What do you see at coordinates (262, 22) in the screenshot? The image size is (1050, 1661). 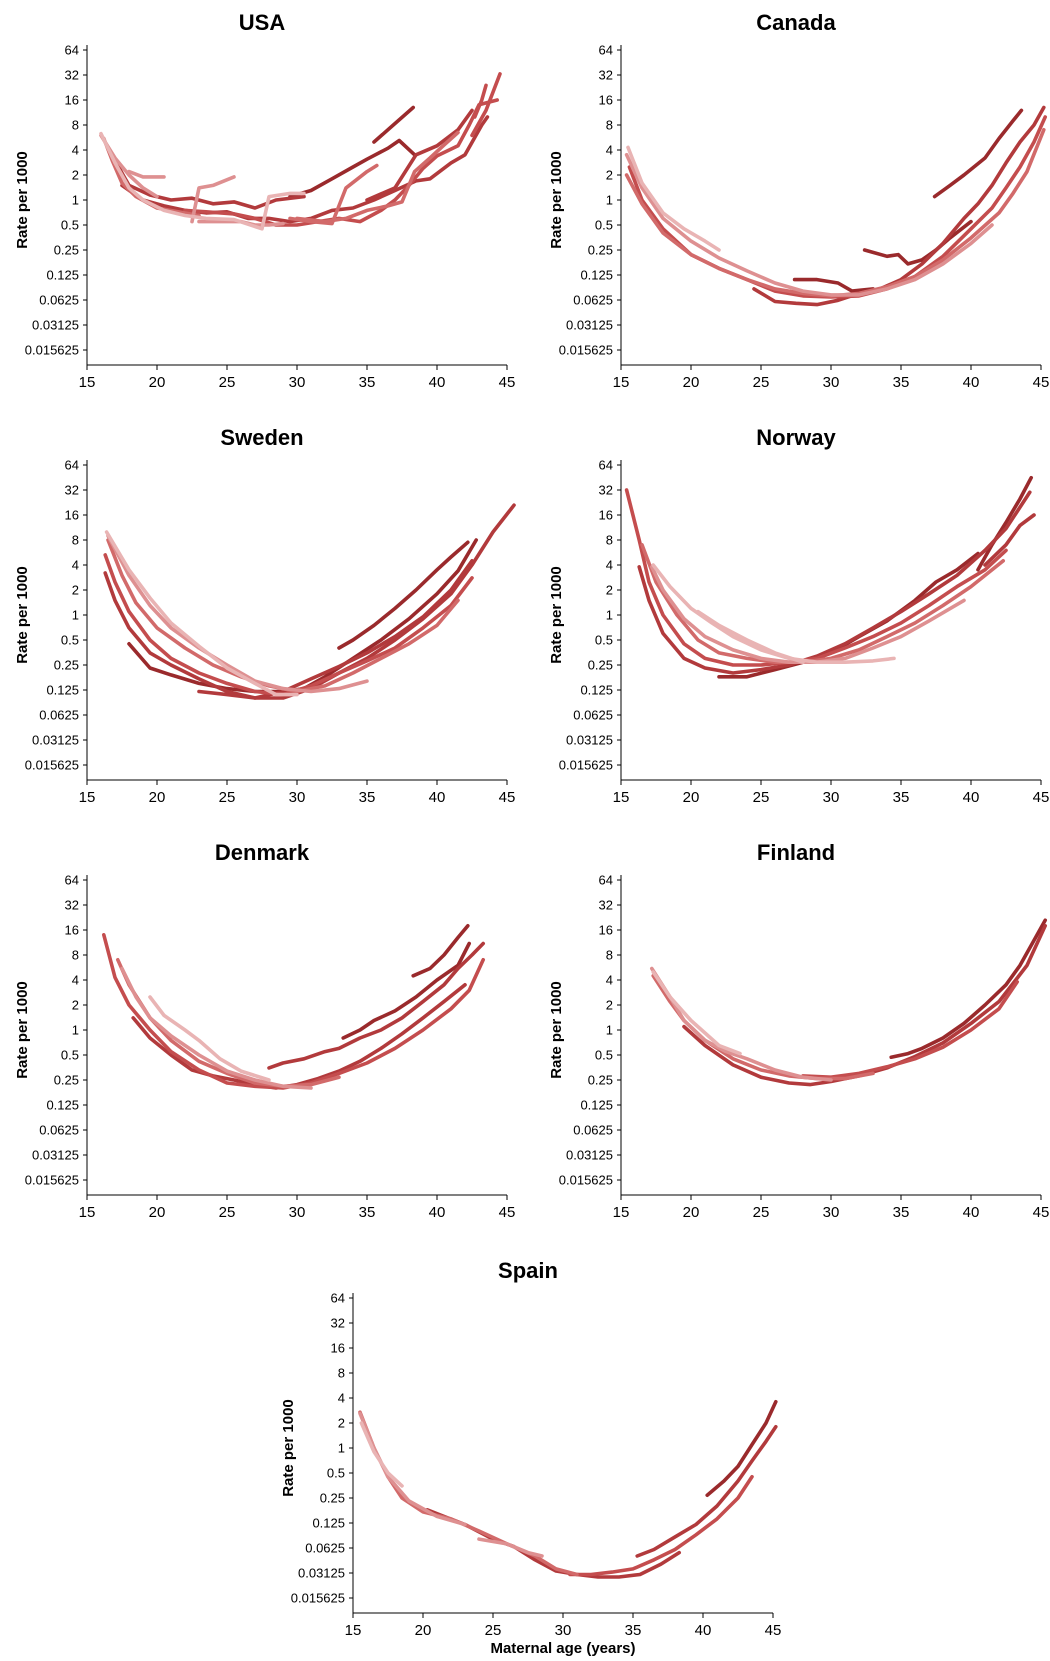 I see `chart-title-usa: USA` at bounding box center [262, 22].